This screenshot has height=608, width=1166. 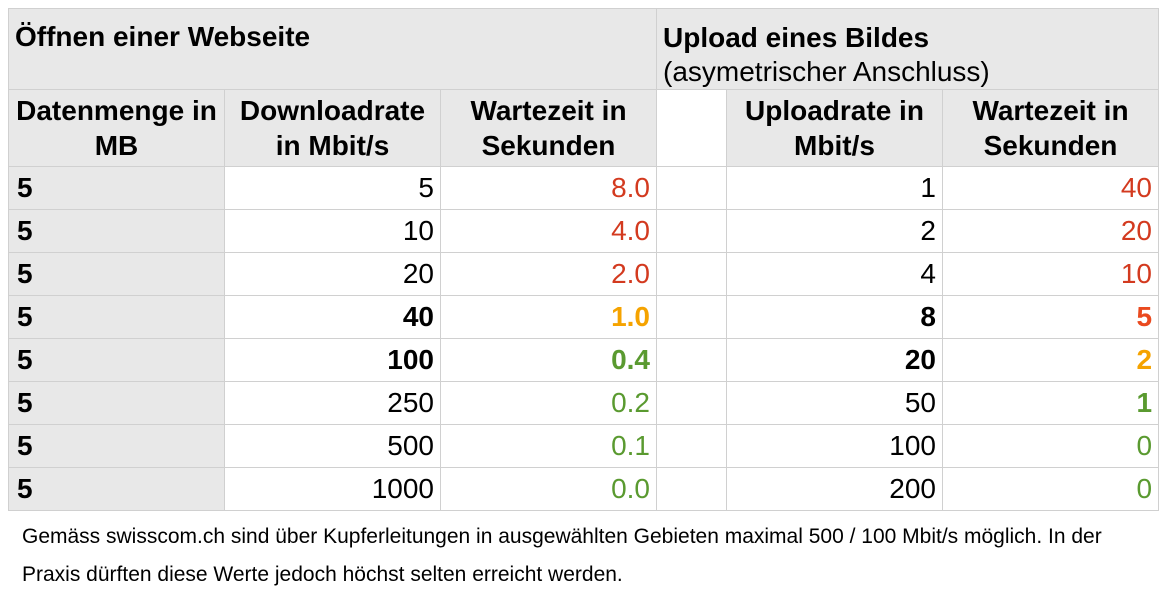 I want to click on cell-uploadrate: 8, so click(x=834, y=317).